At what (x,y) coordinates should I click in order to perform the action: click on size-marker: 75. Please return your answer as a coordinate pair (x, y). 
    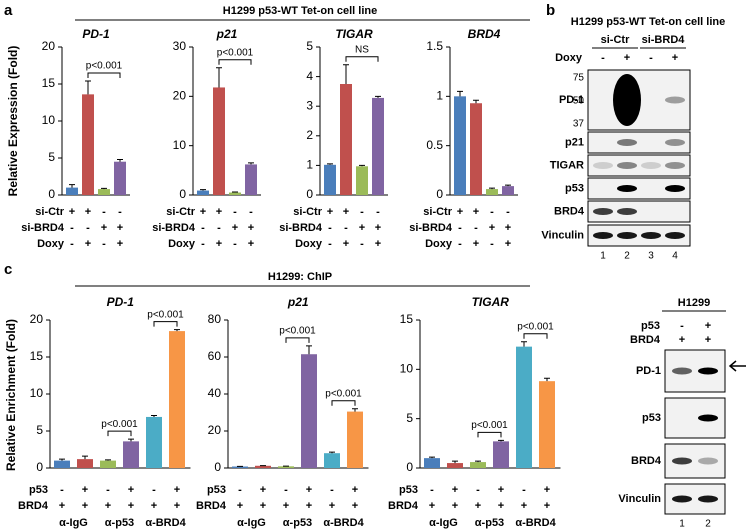
    Looking at the image, I should click on (579, 78).